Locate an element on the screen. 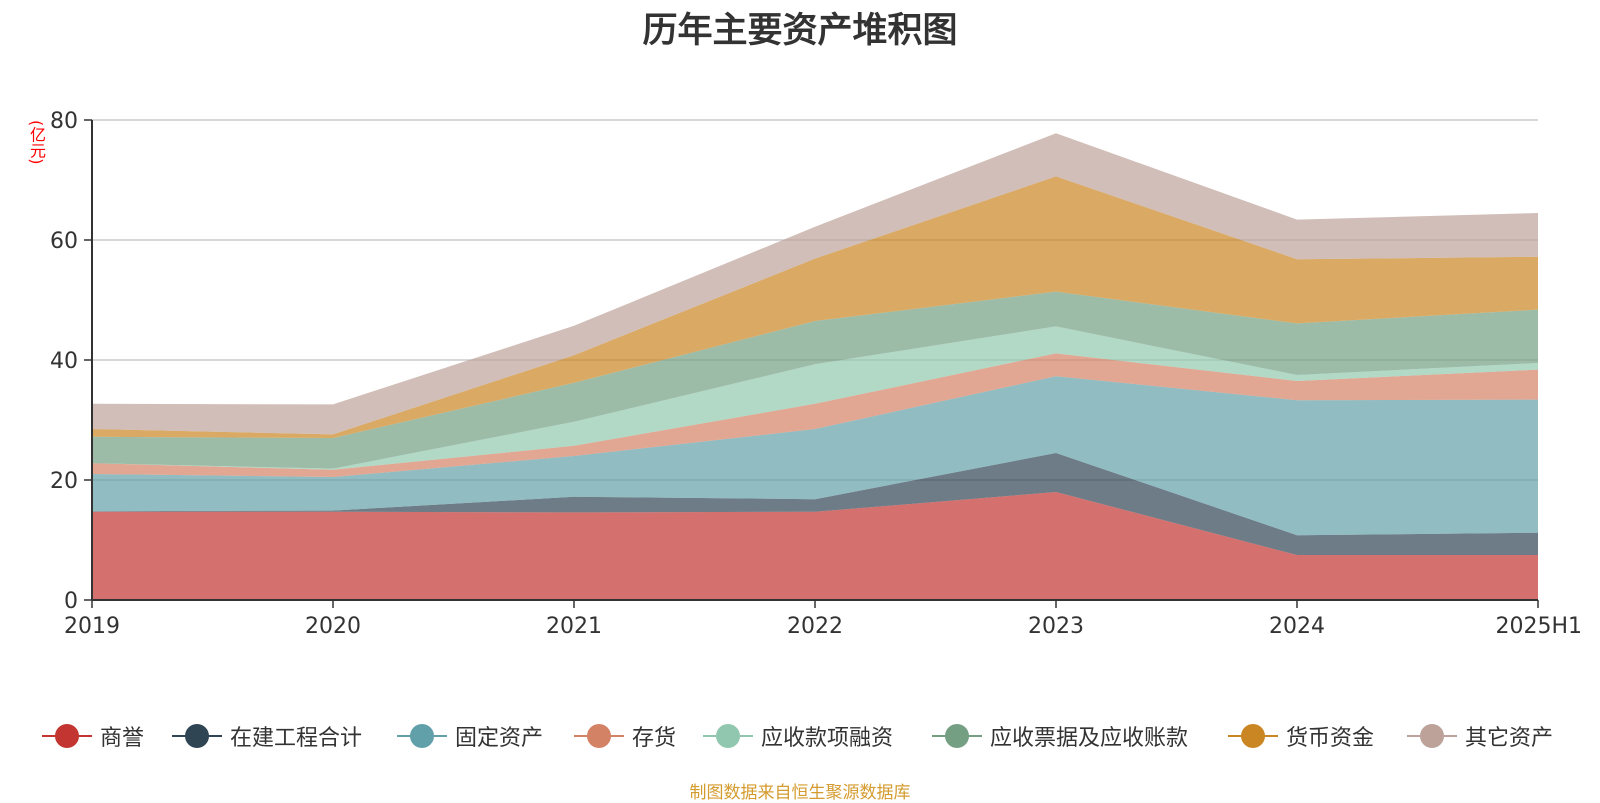  y-axis-unit-label: (亿元) is located at coordinates (36, 142).